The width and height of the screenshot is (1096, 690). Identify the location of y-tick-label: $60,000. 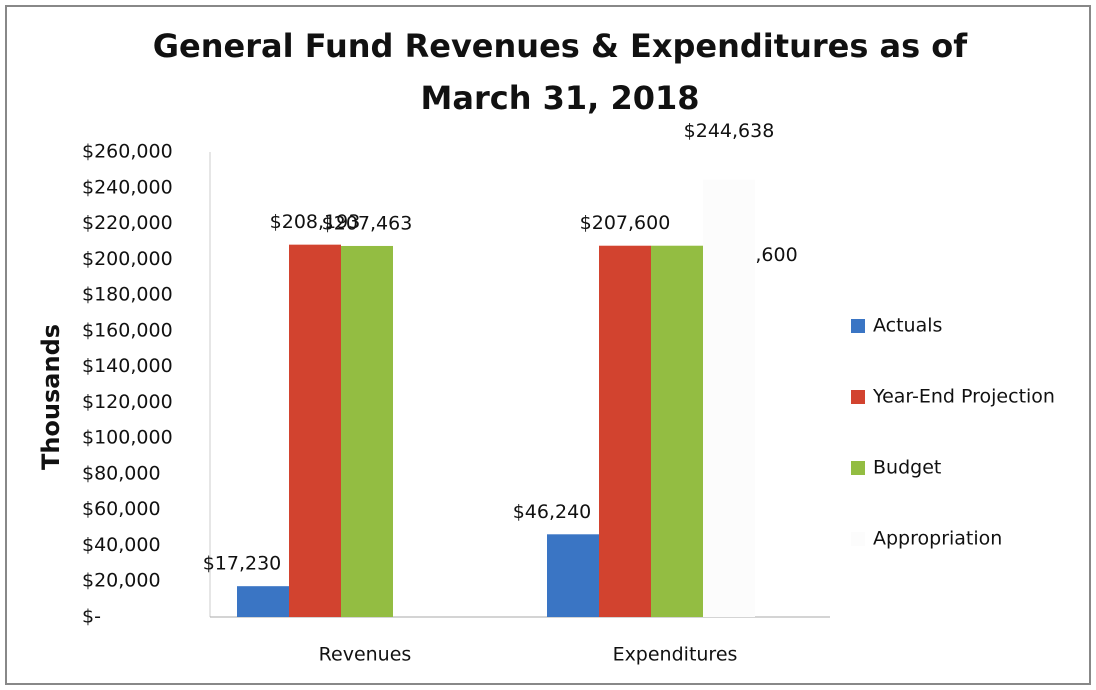
(121, 509).